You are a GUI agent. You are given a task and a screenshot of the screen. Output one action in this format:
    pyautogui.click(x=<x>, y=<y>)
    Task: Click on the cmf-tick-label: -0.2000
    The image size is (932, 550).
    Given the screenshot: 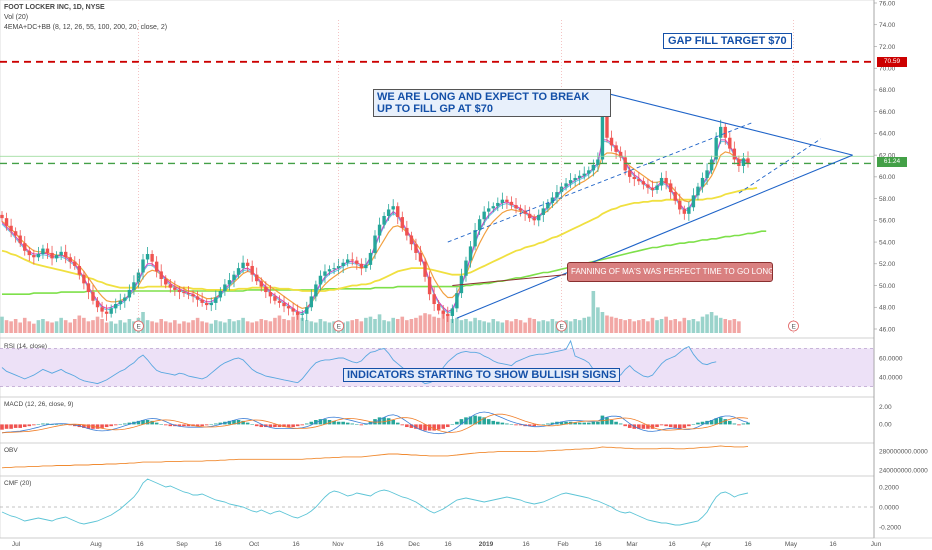 What is the action you would take?
    pyautogui.click(x=890, y=527)
    